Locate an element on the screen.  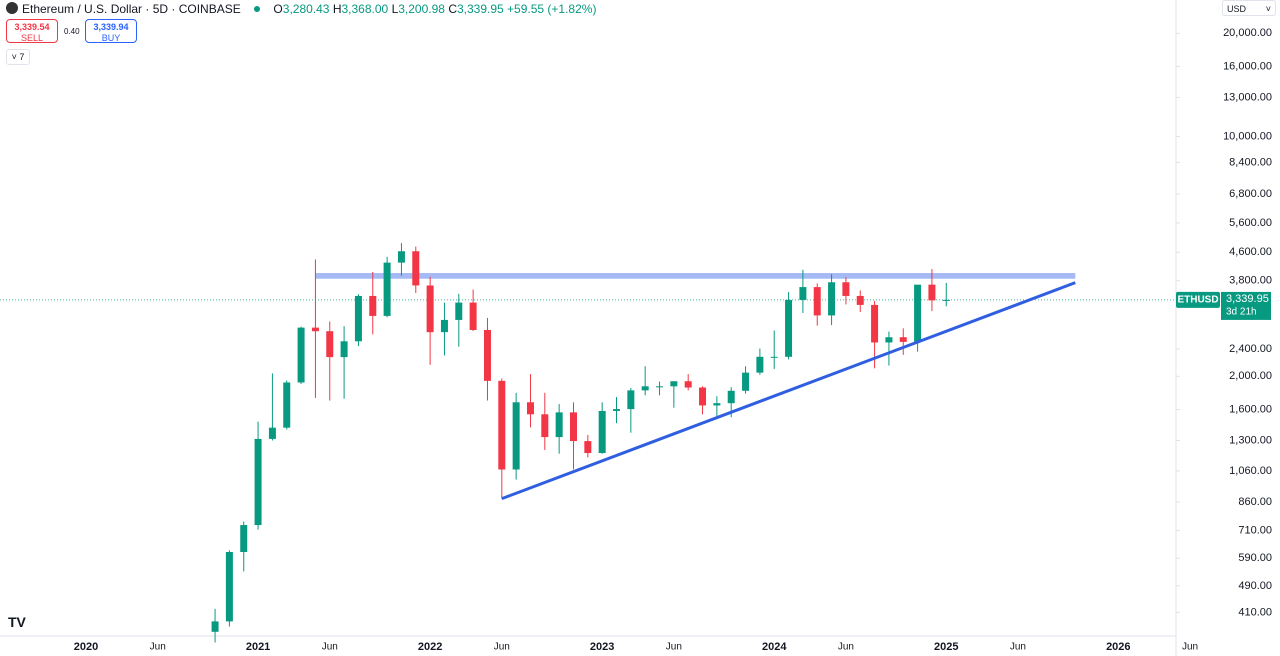
y-tick-label: 5,600.00 is located at coordinates (1250, 223).